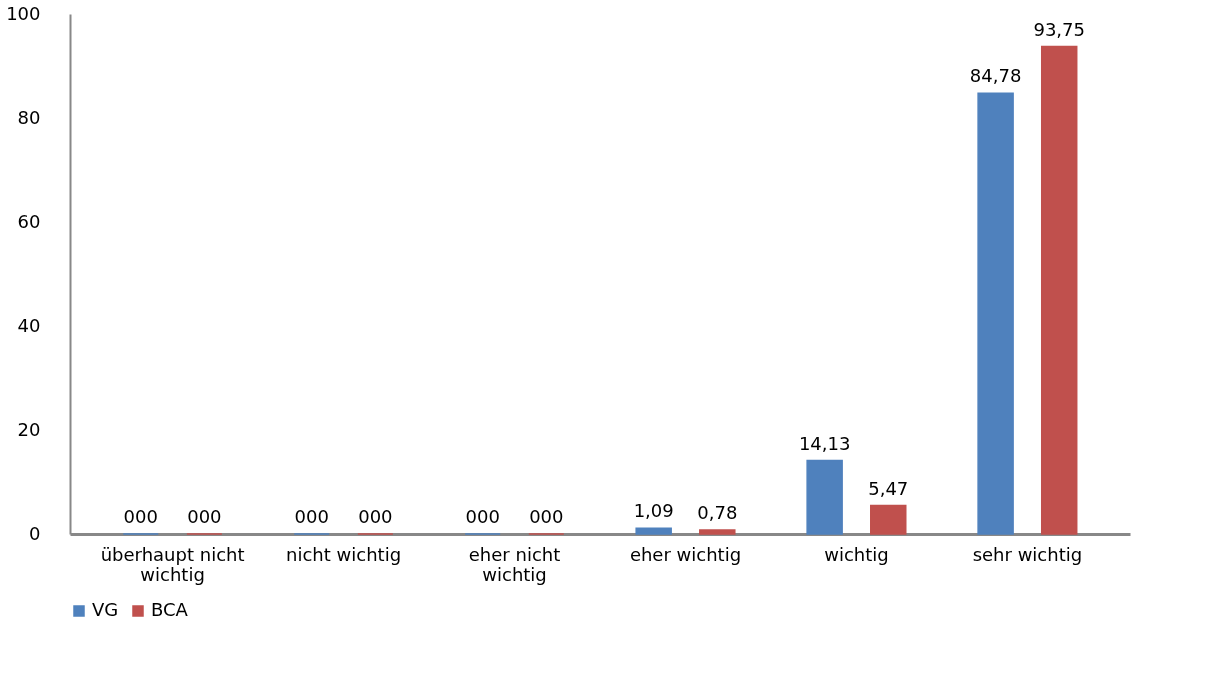 This screenshot has width=1210, height=694. Describe the element at coordinates (717, 512) in the screenshot. I see `data-label: 0,78` at that location.